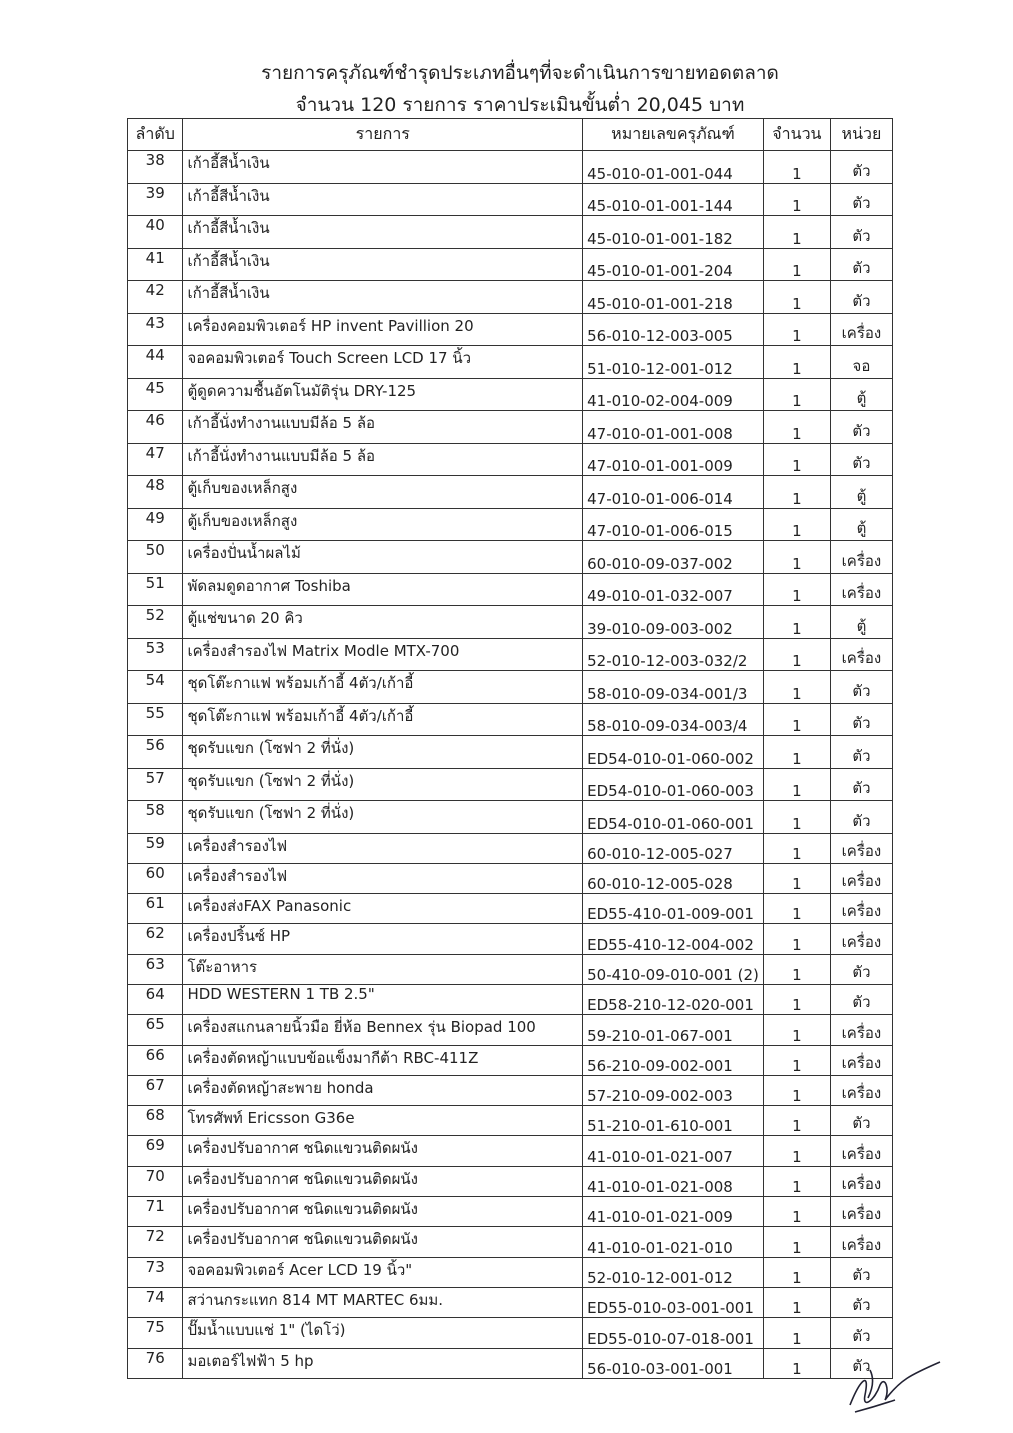 This screenshot has width=1013, height=1433. What do you see at coordinates (510, 969) in the screenshot?
I see `table-row: 63 โต๊ะอาหาร 50-410-09-010-001 (2) 1 ตัว` at bounding box center [510, 969].